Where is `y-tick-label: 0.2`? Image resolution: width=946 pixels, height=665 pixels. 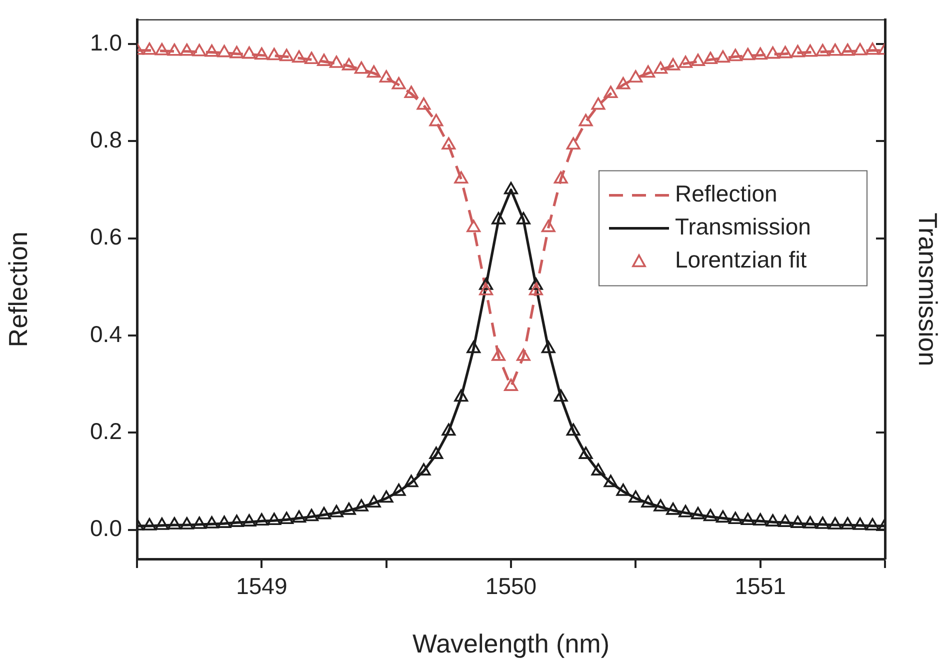 y-tick-label: 0.2 is located at coordinates (106, 431).